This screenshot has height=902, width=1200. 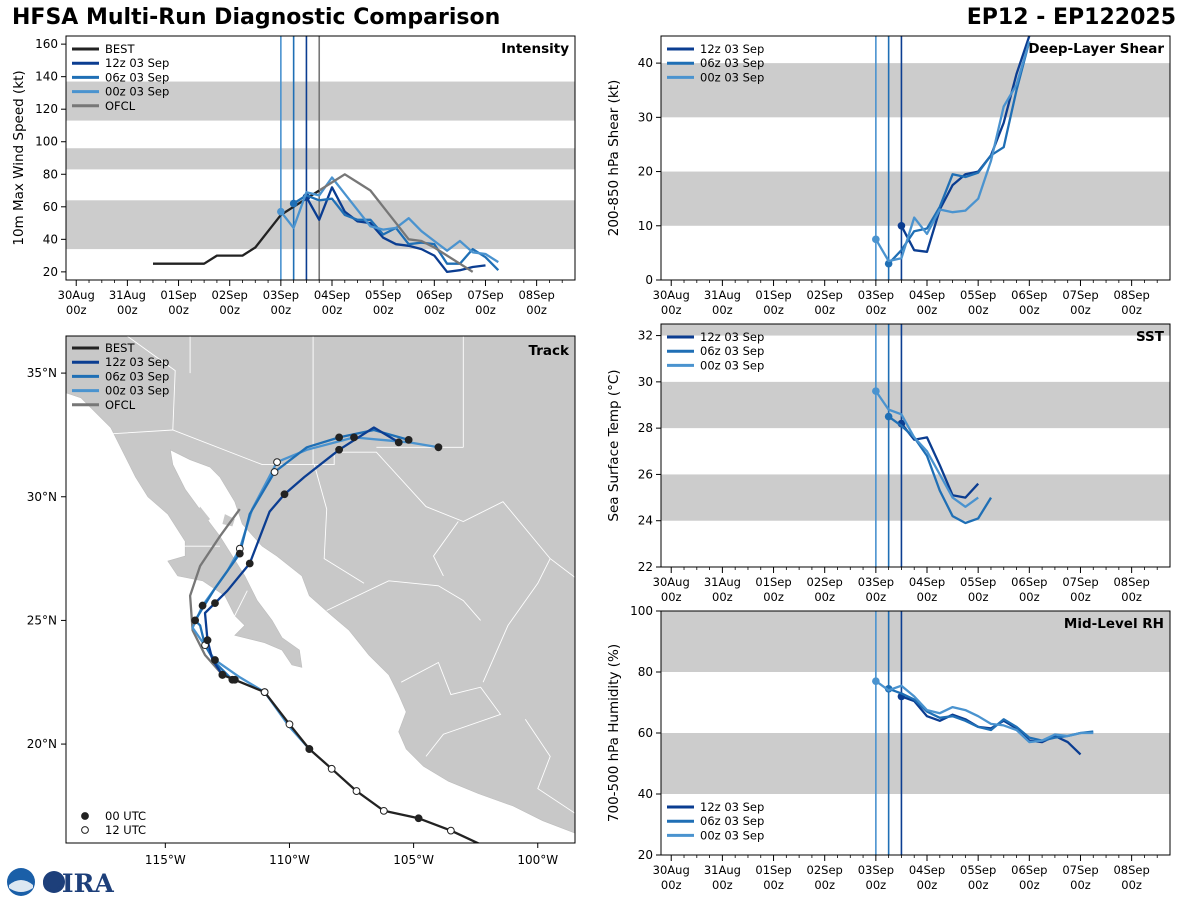 What do you see at coordinates (732, 337) in the screenshot?
I see `sst-legend-label: 12z 03 Sep` at bounding box center [732, 337].